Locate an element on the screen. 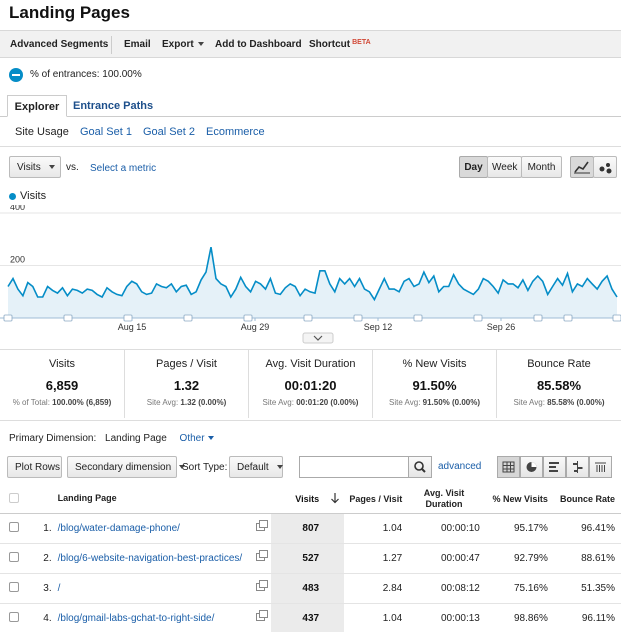  pie-view-button is located at coordinates (531, 467).